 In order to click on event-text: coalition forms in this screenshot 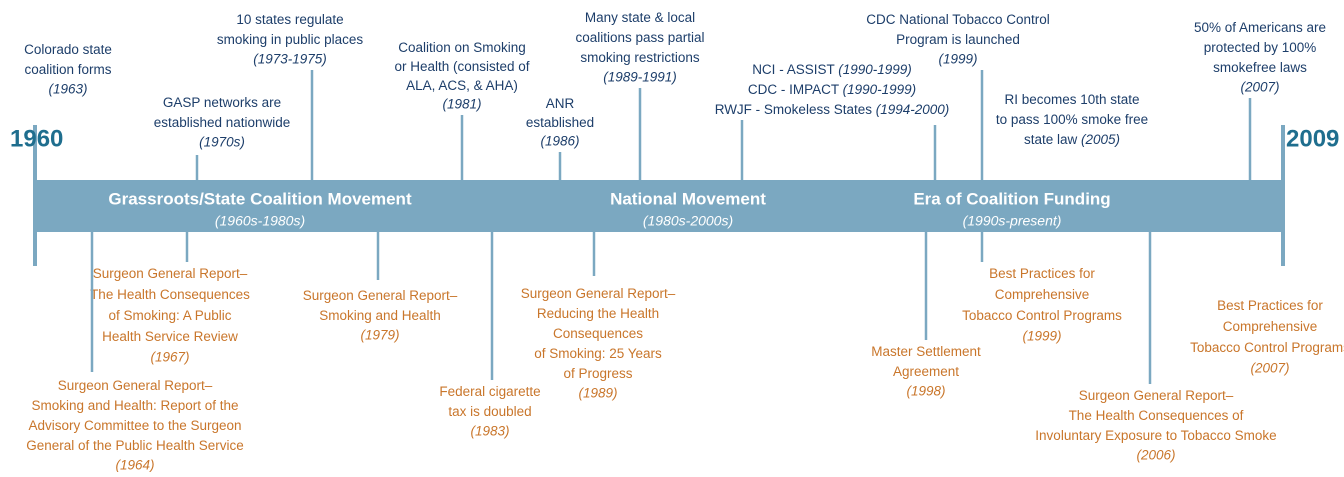, I will do `click(67, 69)`.